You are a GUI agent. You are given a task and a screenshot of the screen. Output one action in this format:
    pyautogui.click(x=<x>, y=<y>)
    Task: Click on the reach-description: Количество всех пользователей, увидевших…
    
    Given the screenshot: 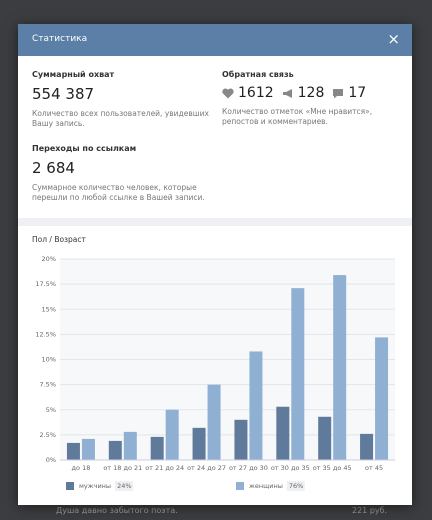 What is the action you would take?
    pyautogui.click(x=120, y=118)
    